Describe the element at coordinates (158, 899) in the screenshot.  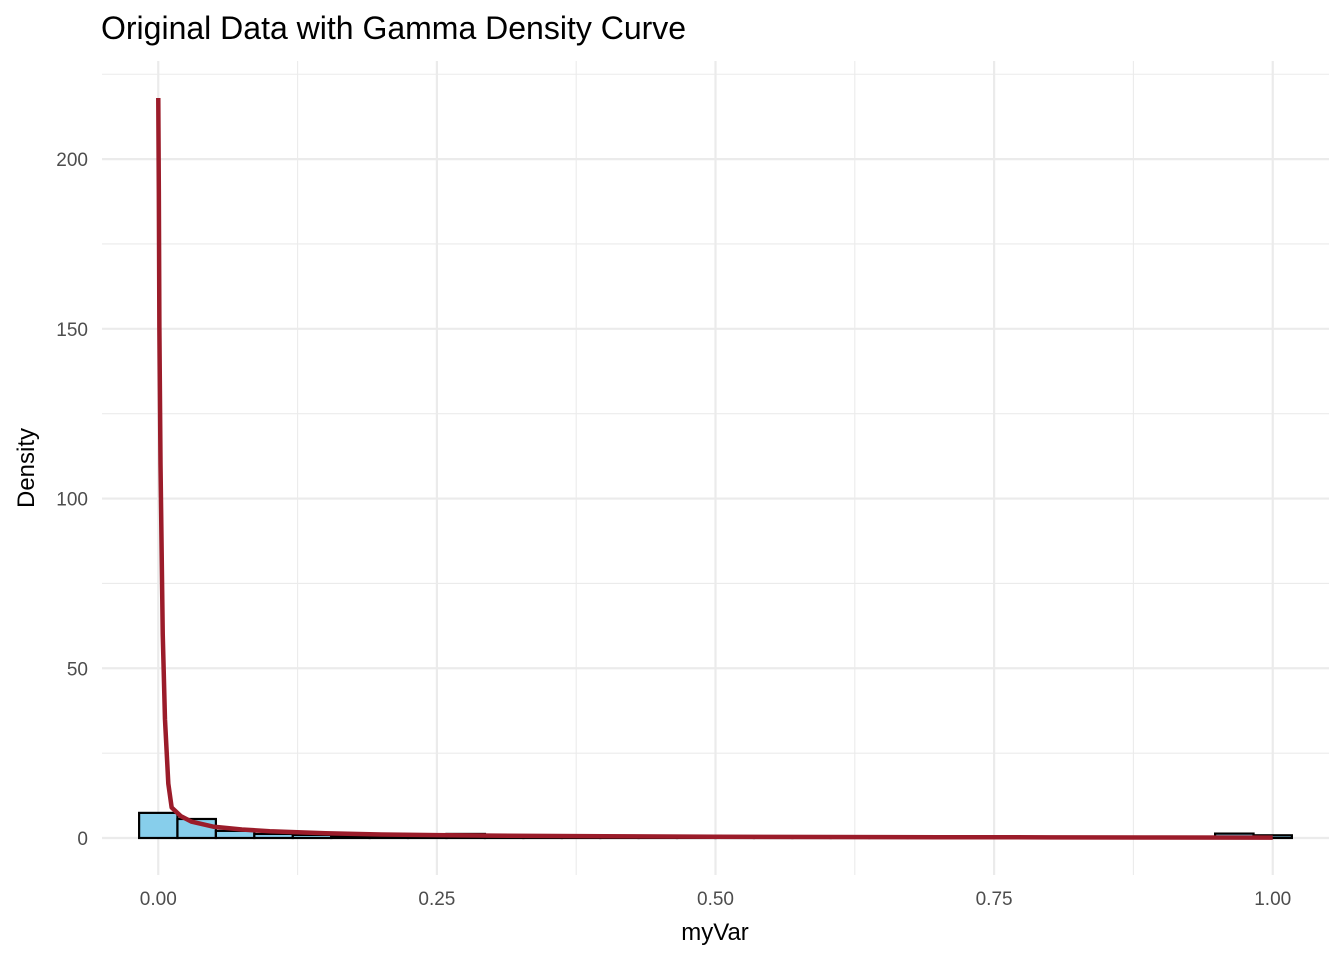
I see `x-tick-label: 0.00` at that location.